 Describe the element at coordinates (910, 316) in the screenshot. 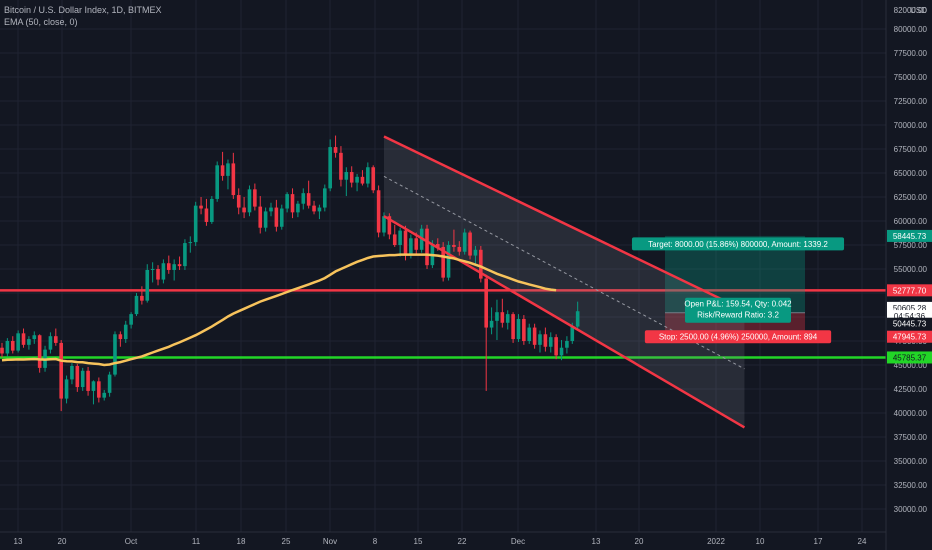

I see `price-tag-text: 04:54:36` at that location.